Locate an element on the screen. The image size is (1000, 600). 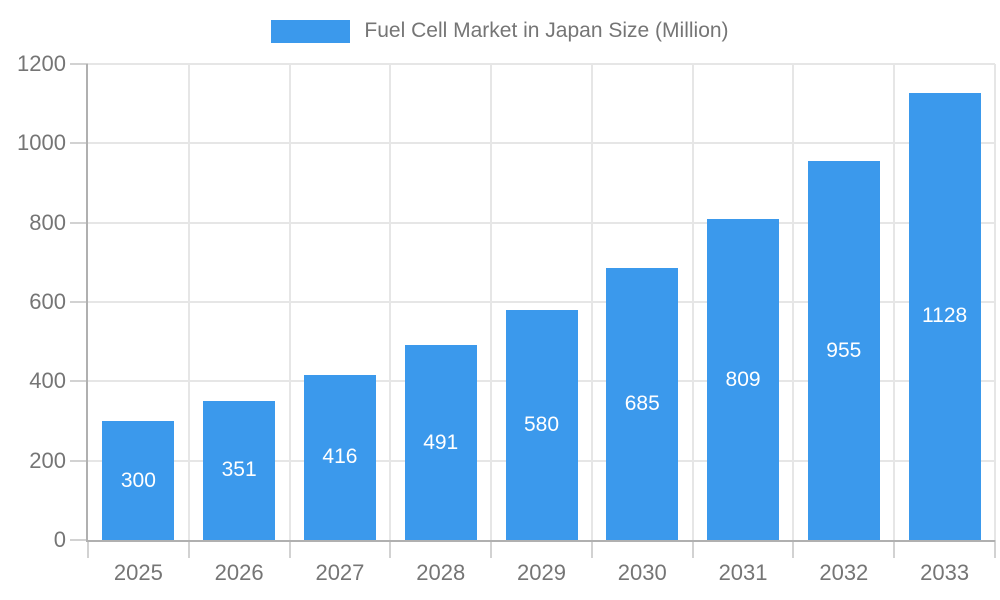
x-tick-label: 2026 is located at coordinates (239, 572).